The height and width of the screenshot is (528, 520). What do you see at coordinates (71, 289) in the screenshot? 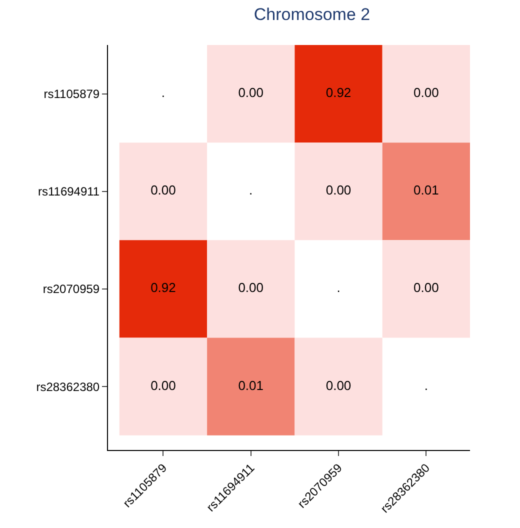
I see `y-tick-label: rs2070959` at bounding box center [71, 289].